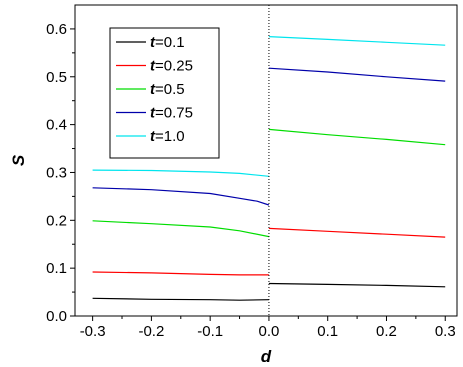 Image resolution: width=463 pixels, height=367 pixels. Describe the element at coordinates (56, 316) in the screenshot. I see `y-tick-label: 0.0` at that location.